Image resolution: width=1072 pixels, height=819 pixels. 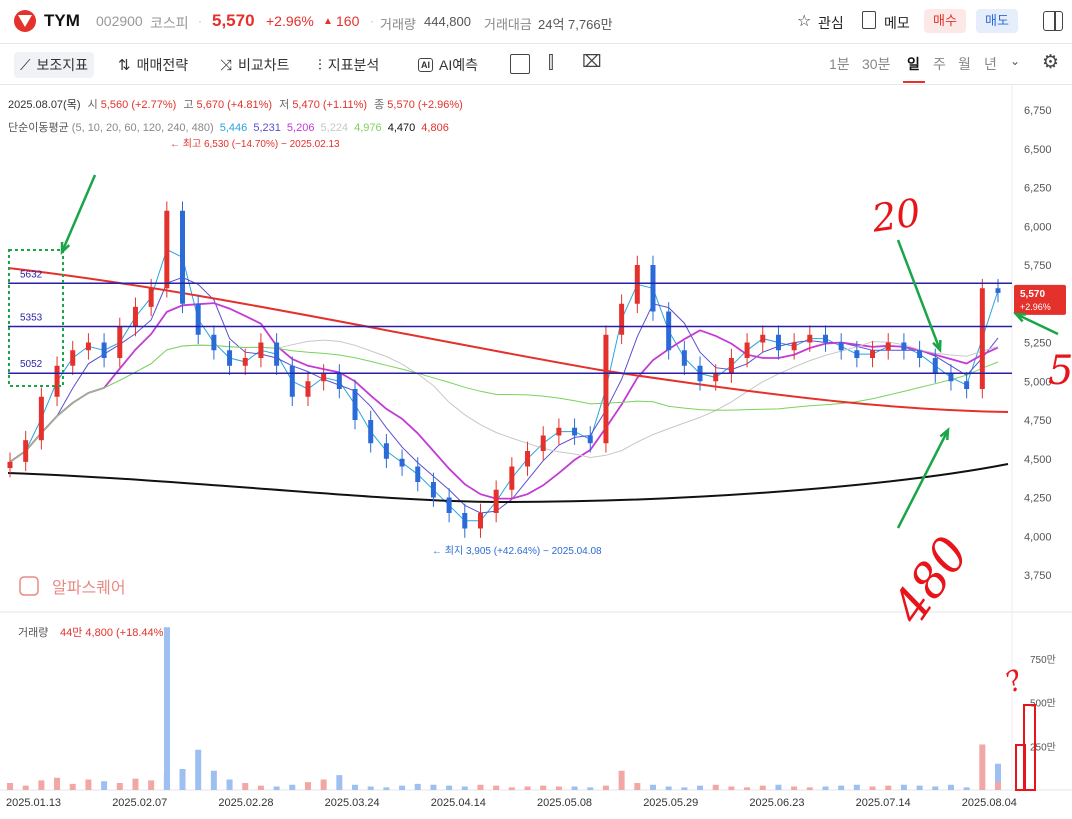 I want to click on candle-icon: ⫿, so click(x=551, y=62).